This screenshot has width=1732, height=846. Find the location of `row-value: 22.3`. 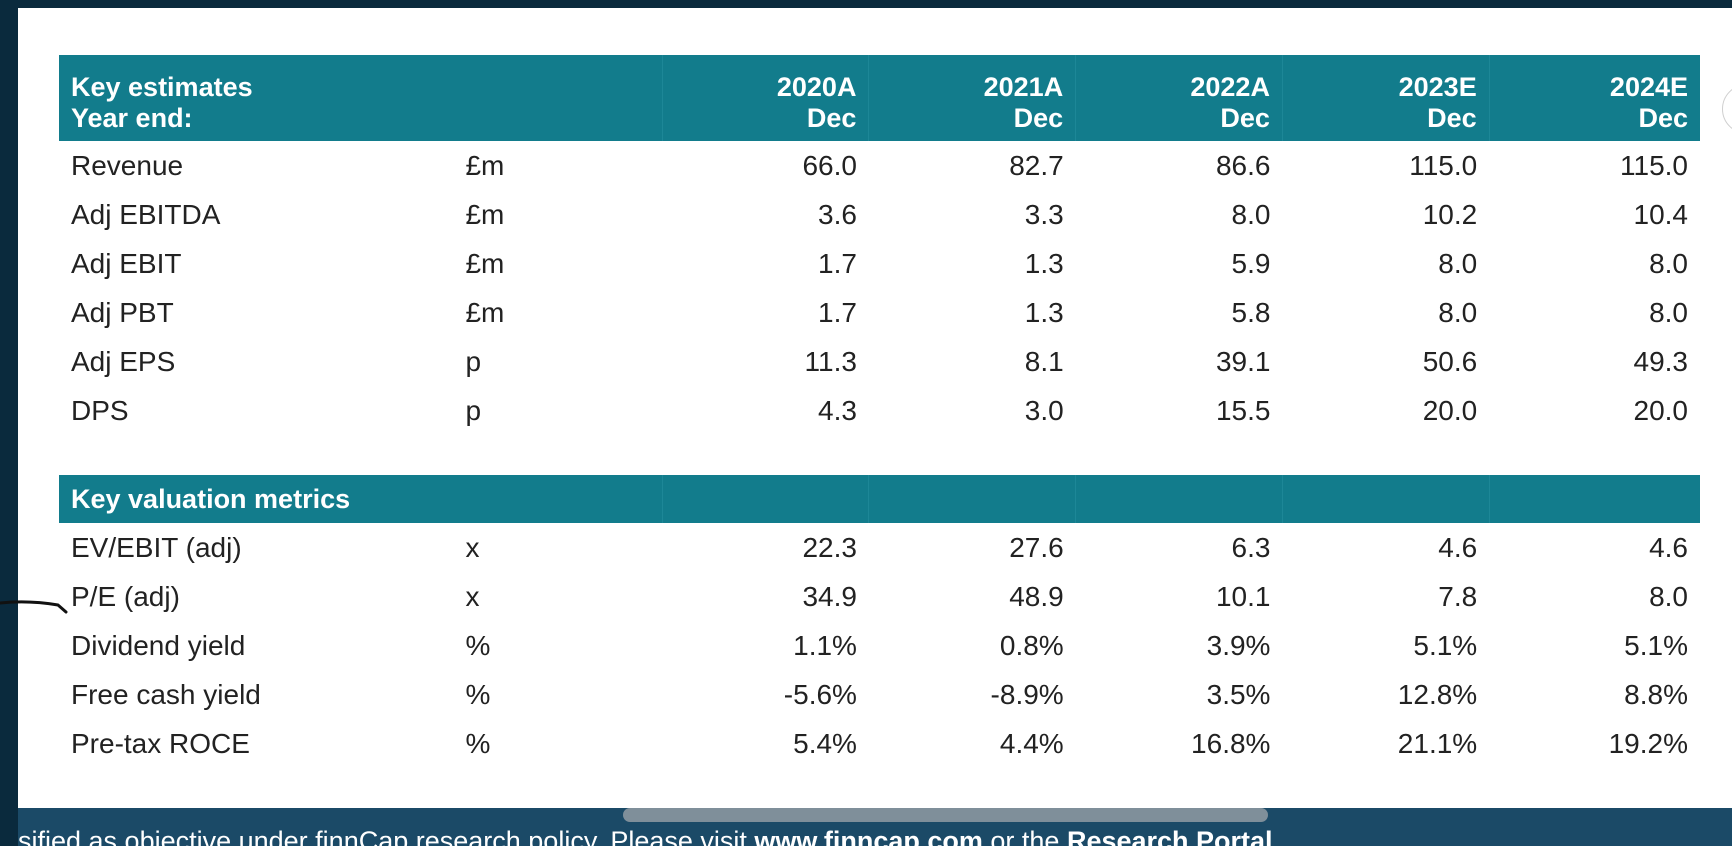

row-value: 22.3 is located at coordinates (829, 547).